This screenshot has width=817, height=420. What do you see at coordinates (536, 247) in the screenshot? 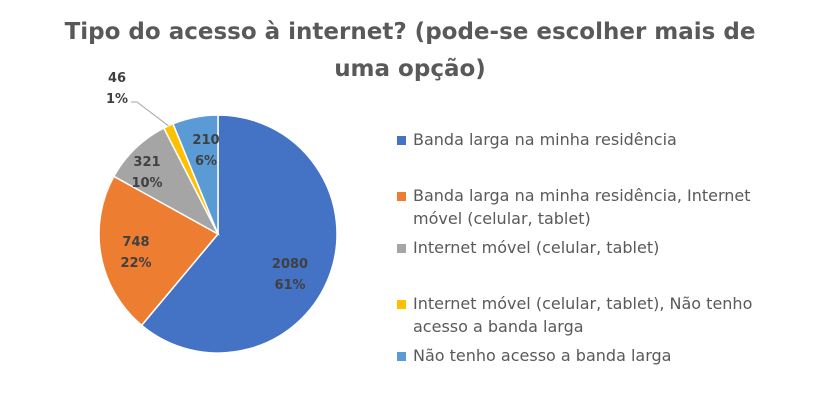
I see `legend-label: Internet móvel (celular, tablet)` at bounding box center [536, 247].